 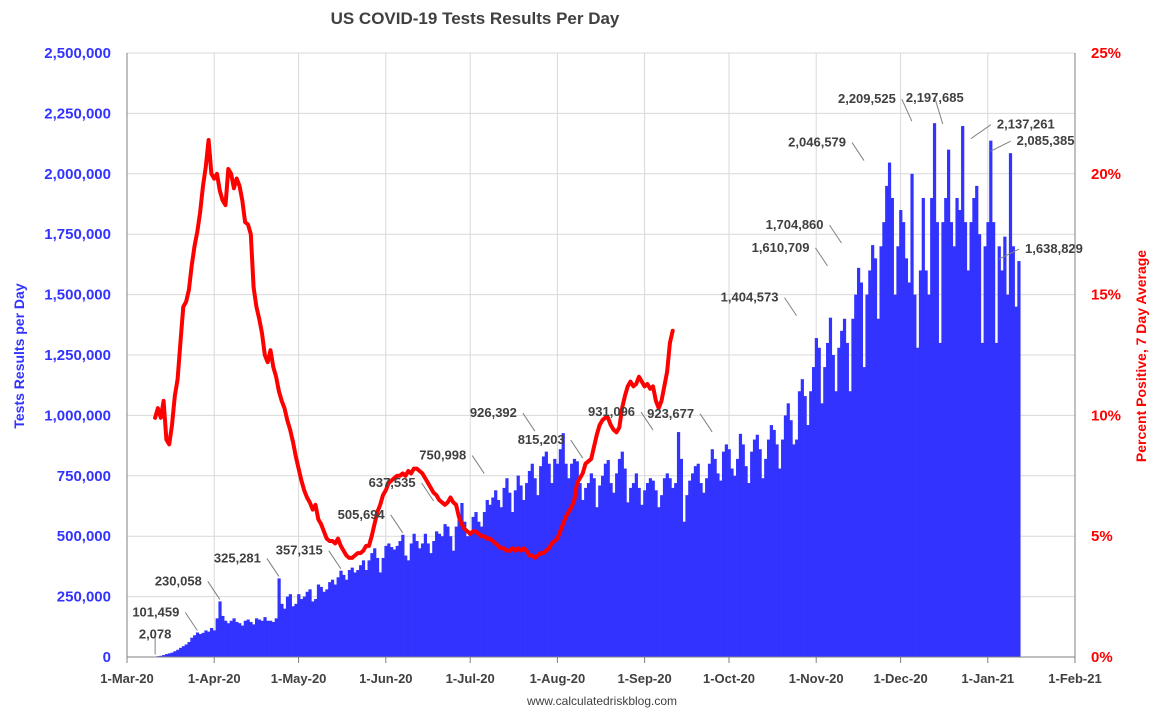 What do you see at coordinates (442, 455) in the screenshot?
I see `annotation-label: 750,998` at bounding box center [442, 455].